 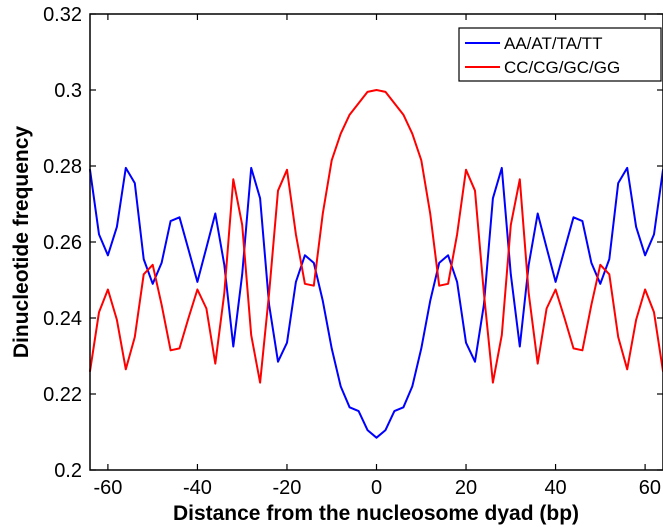 I want to click on x-tick-label: 40, so click(x=555, y=488).